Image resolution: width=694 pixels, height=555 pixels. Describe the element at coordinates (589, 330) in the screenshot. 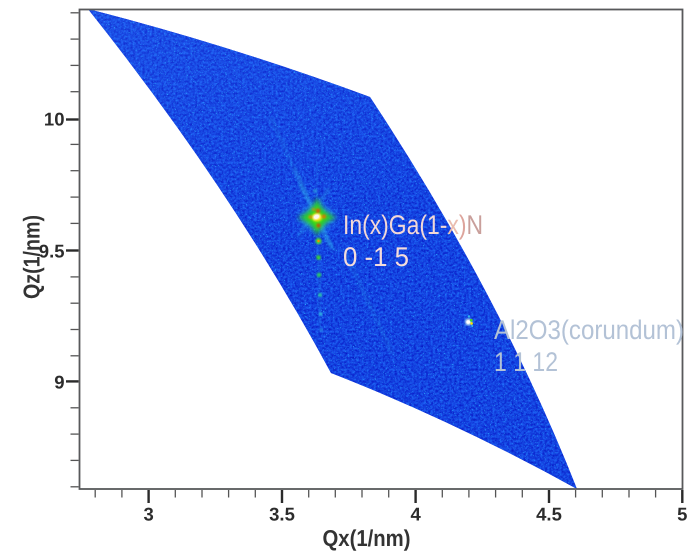

I see `svg-text: Al2O3(corundum)` at that location.